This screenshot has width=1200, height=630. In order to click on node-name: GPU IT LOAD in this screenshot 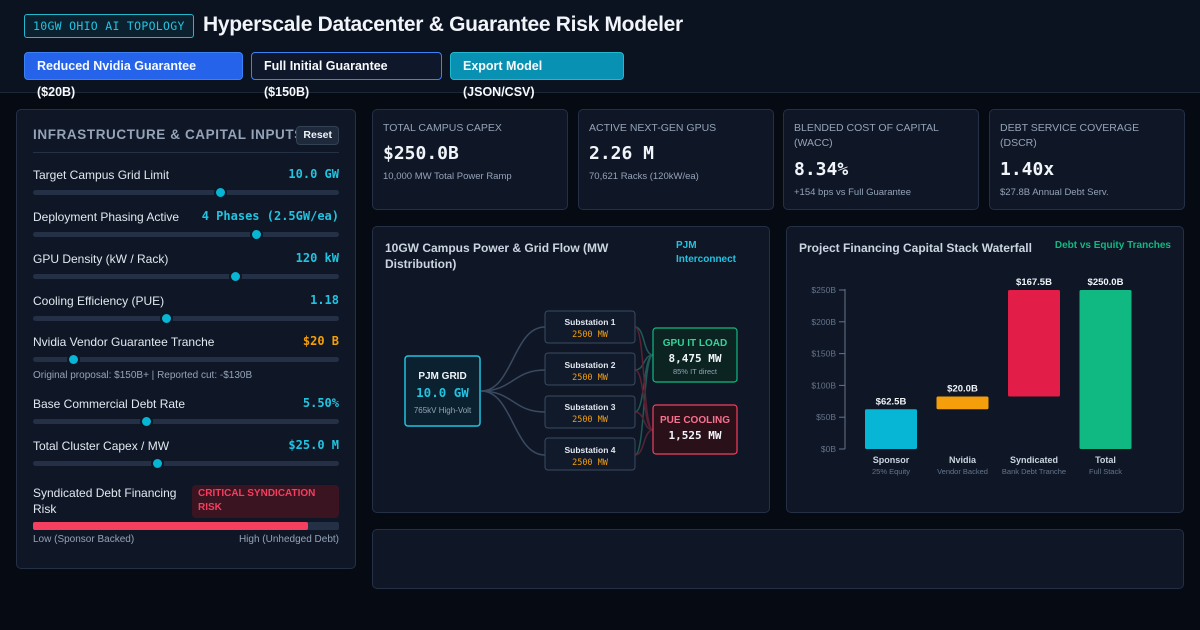, I will do `click(695, 343)`.